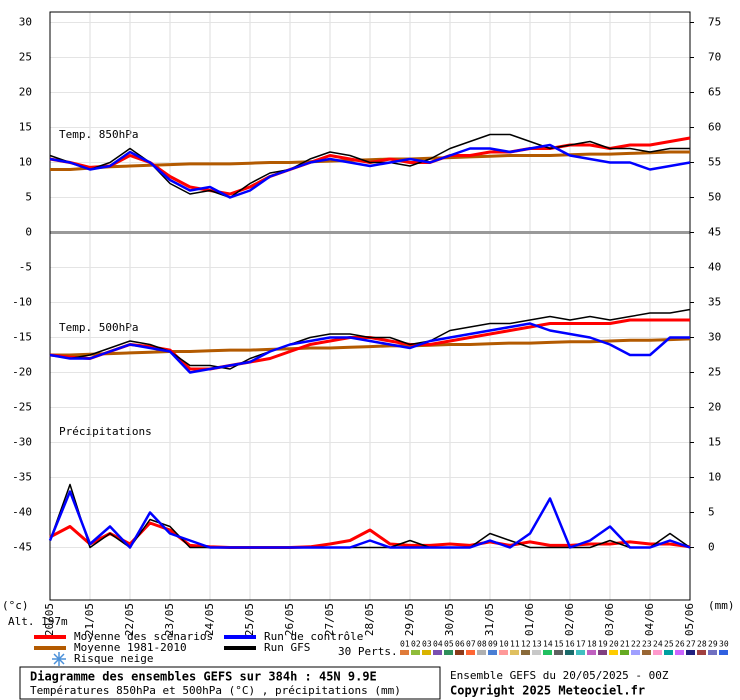 The height and width of the screenshot is (700, 740). I want to click on y2-tick-label: 65, so click(714, 92).